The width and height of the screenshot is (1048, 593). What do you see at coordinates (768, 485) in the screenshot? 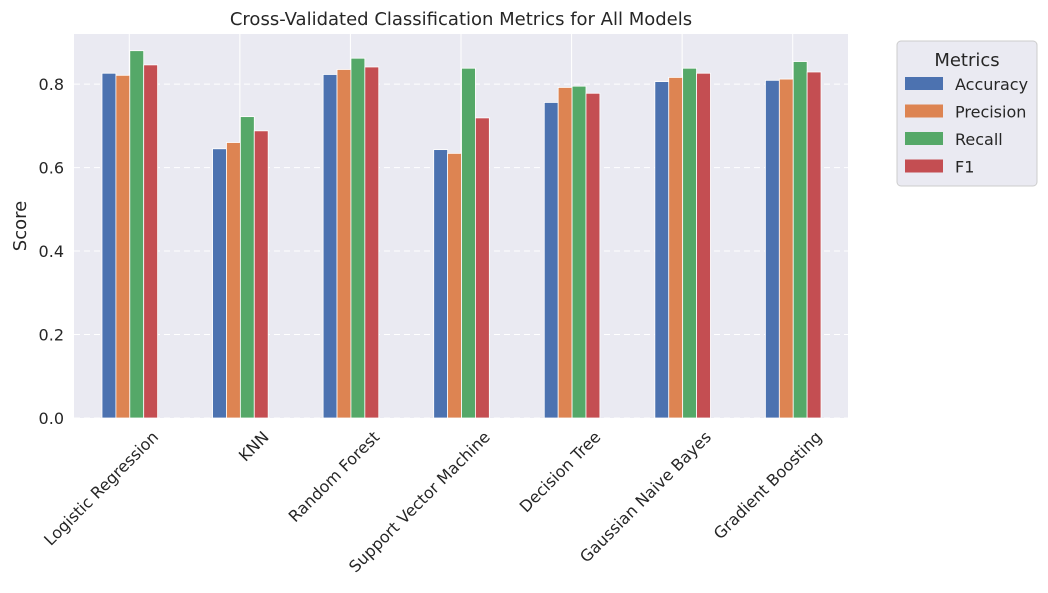
I see `x-tick-label: Gradient Boosting` at bounding box center [768, 485].